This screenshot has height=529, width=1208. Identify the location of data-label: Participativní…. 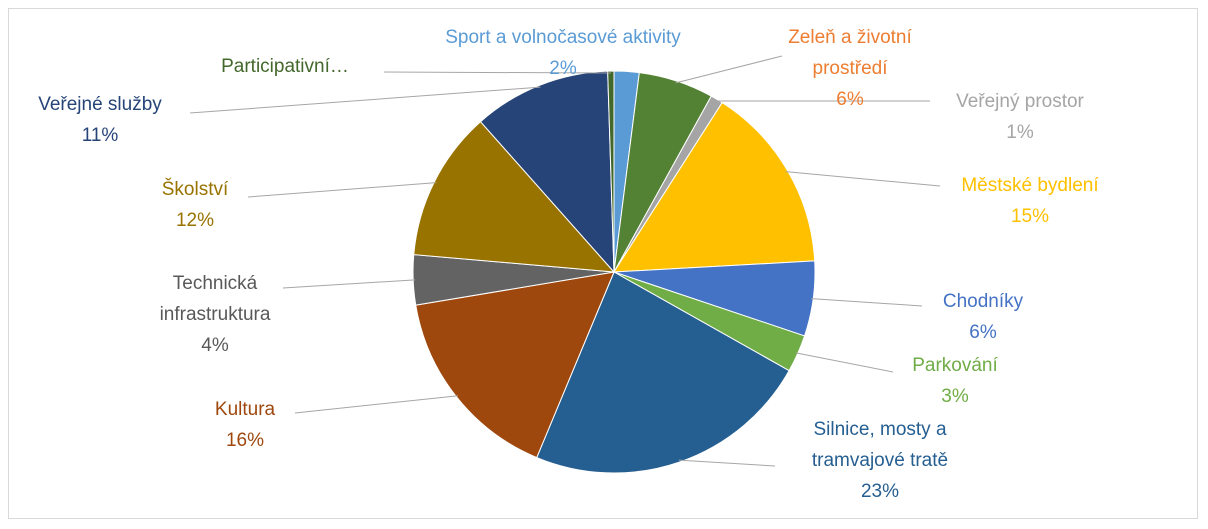
(285, 66).